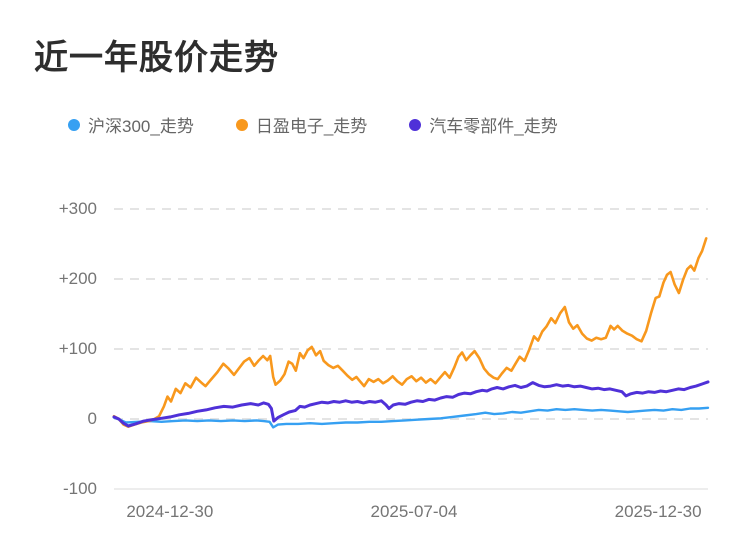  What do you see at coordinates (156, 58) in the screenshot?
I see `chart-title: 近一年股价走势` at bounding box center [156, 58].